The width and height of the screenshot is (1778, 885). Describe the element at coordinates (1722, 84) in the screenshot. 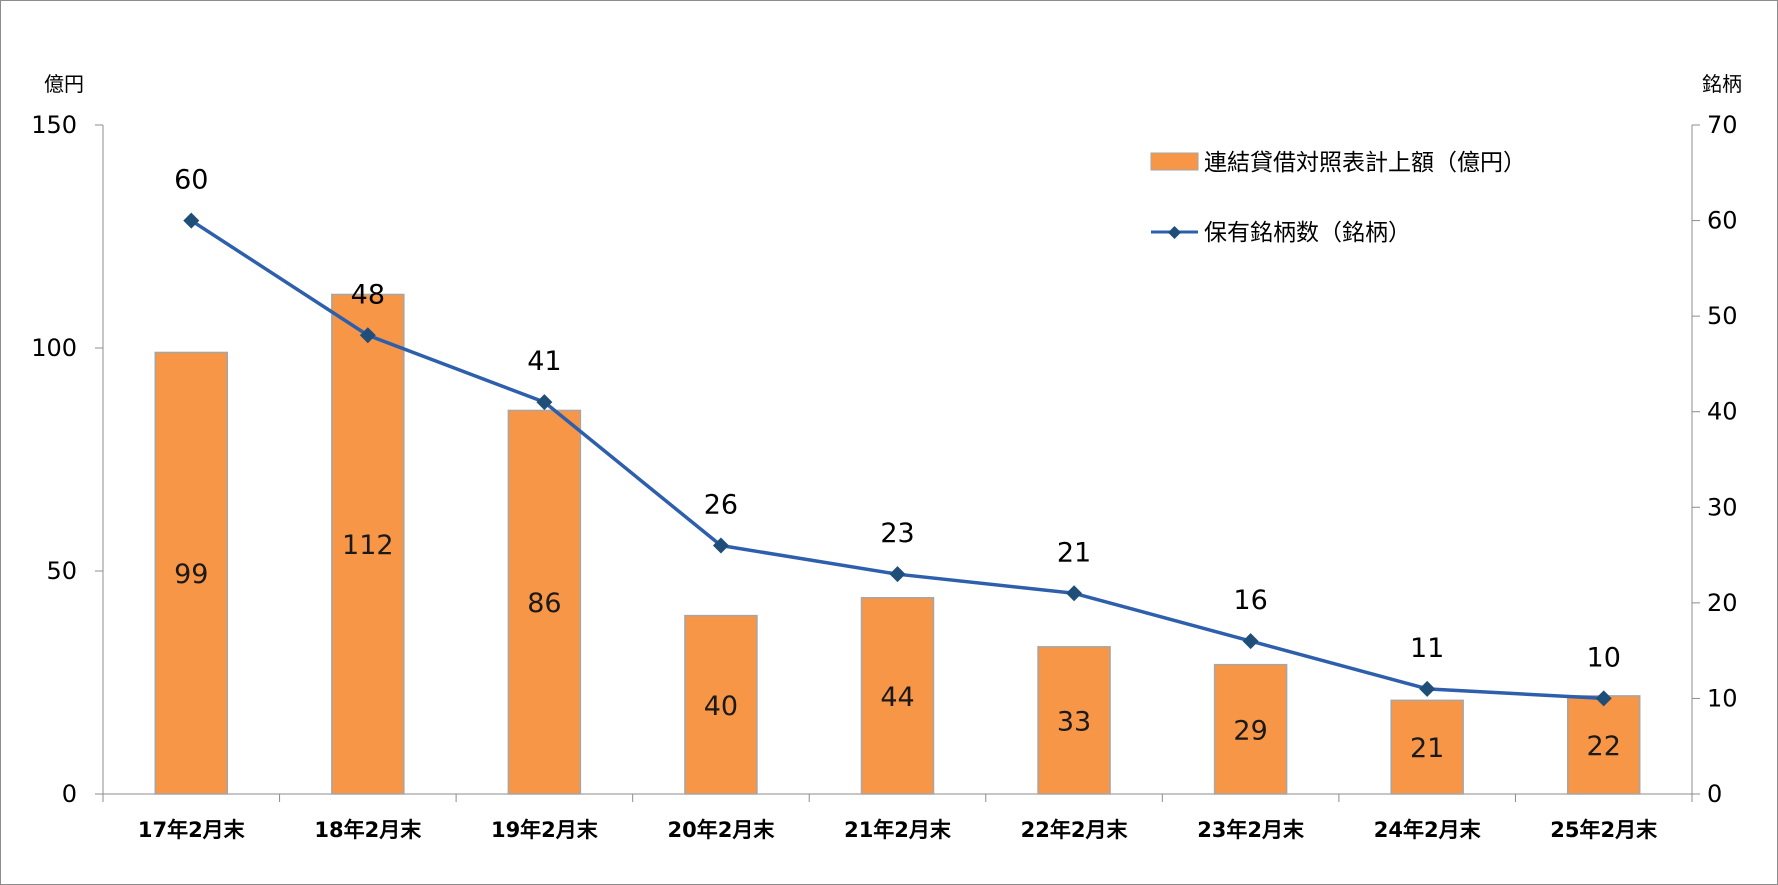

I see `right-axis-unit: 銘柄` at that location.